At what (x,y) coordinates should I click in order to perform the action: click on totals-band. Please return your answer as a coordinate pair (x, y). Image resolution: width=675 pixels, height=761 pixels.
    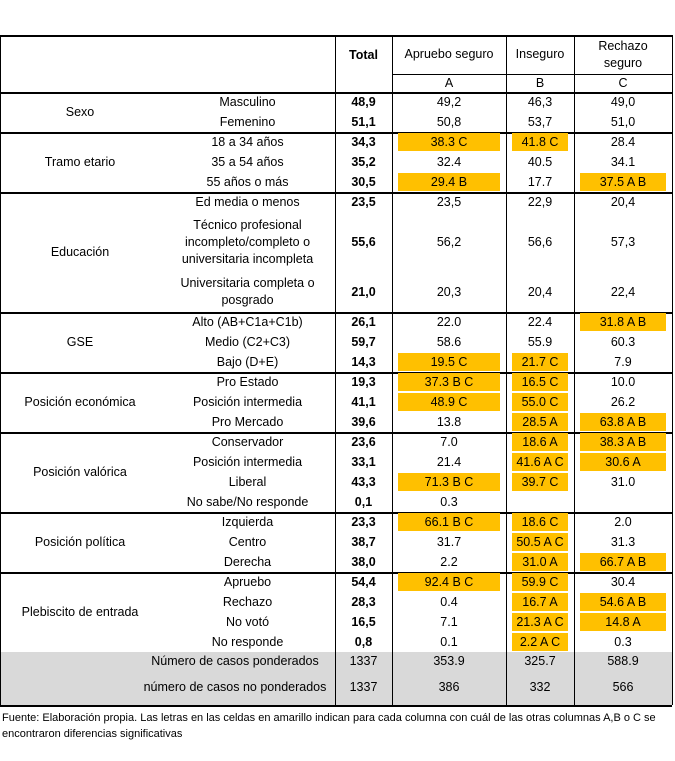
    Looking at the image, I should click on (336, 678).